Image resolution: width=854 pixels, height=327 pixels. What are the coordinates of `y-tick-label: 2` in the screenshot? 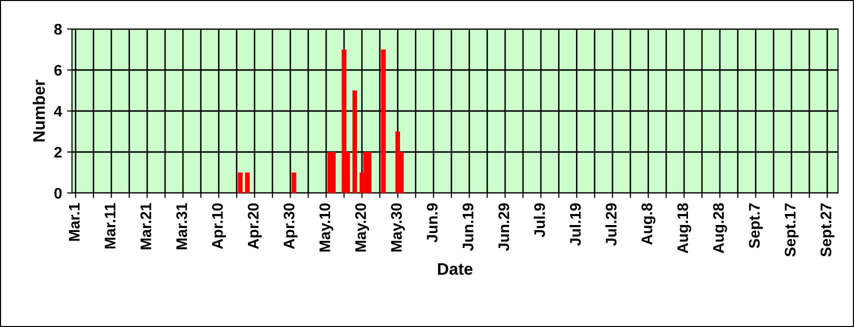 It's located at (58, 152).